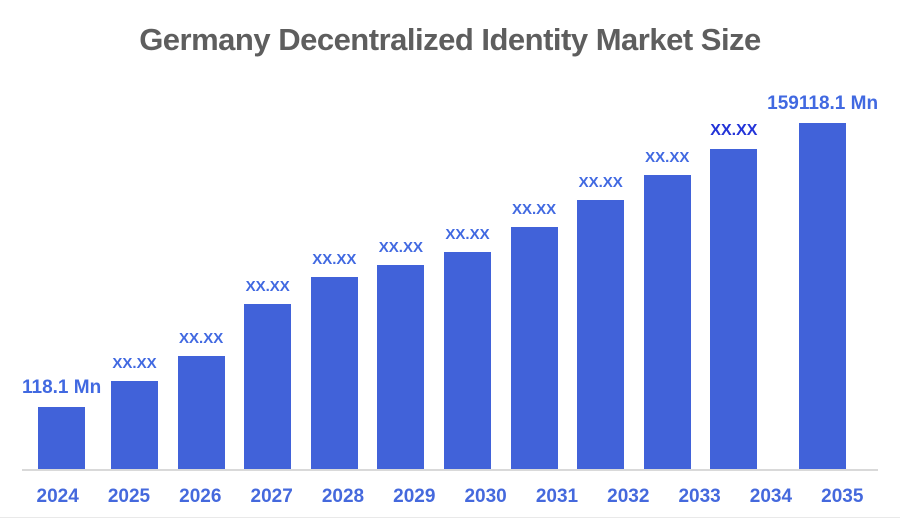  What do you see at coordinates (129, 496) in the screenshot?
I see `year-label: 2025` at bounding box center [129, 496].